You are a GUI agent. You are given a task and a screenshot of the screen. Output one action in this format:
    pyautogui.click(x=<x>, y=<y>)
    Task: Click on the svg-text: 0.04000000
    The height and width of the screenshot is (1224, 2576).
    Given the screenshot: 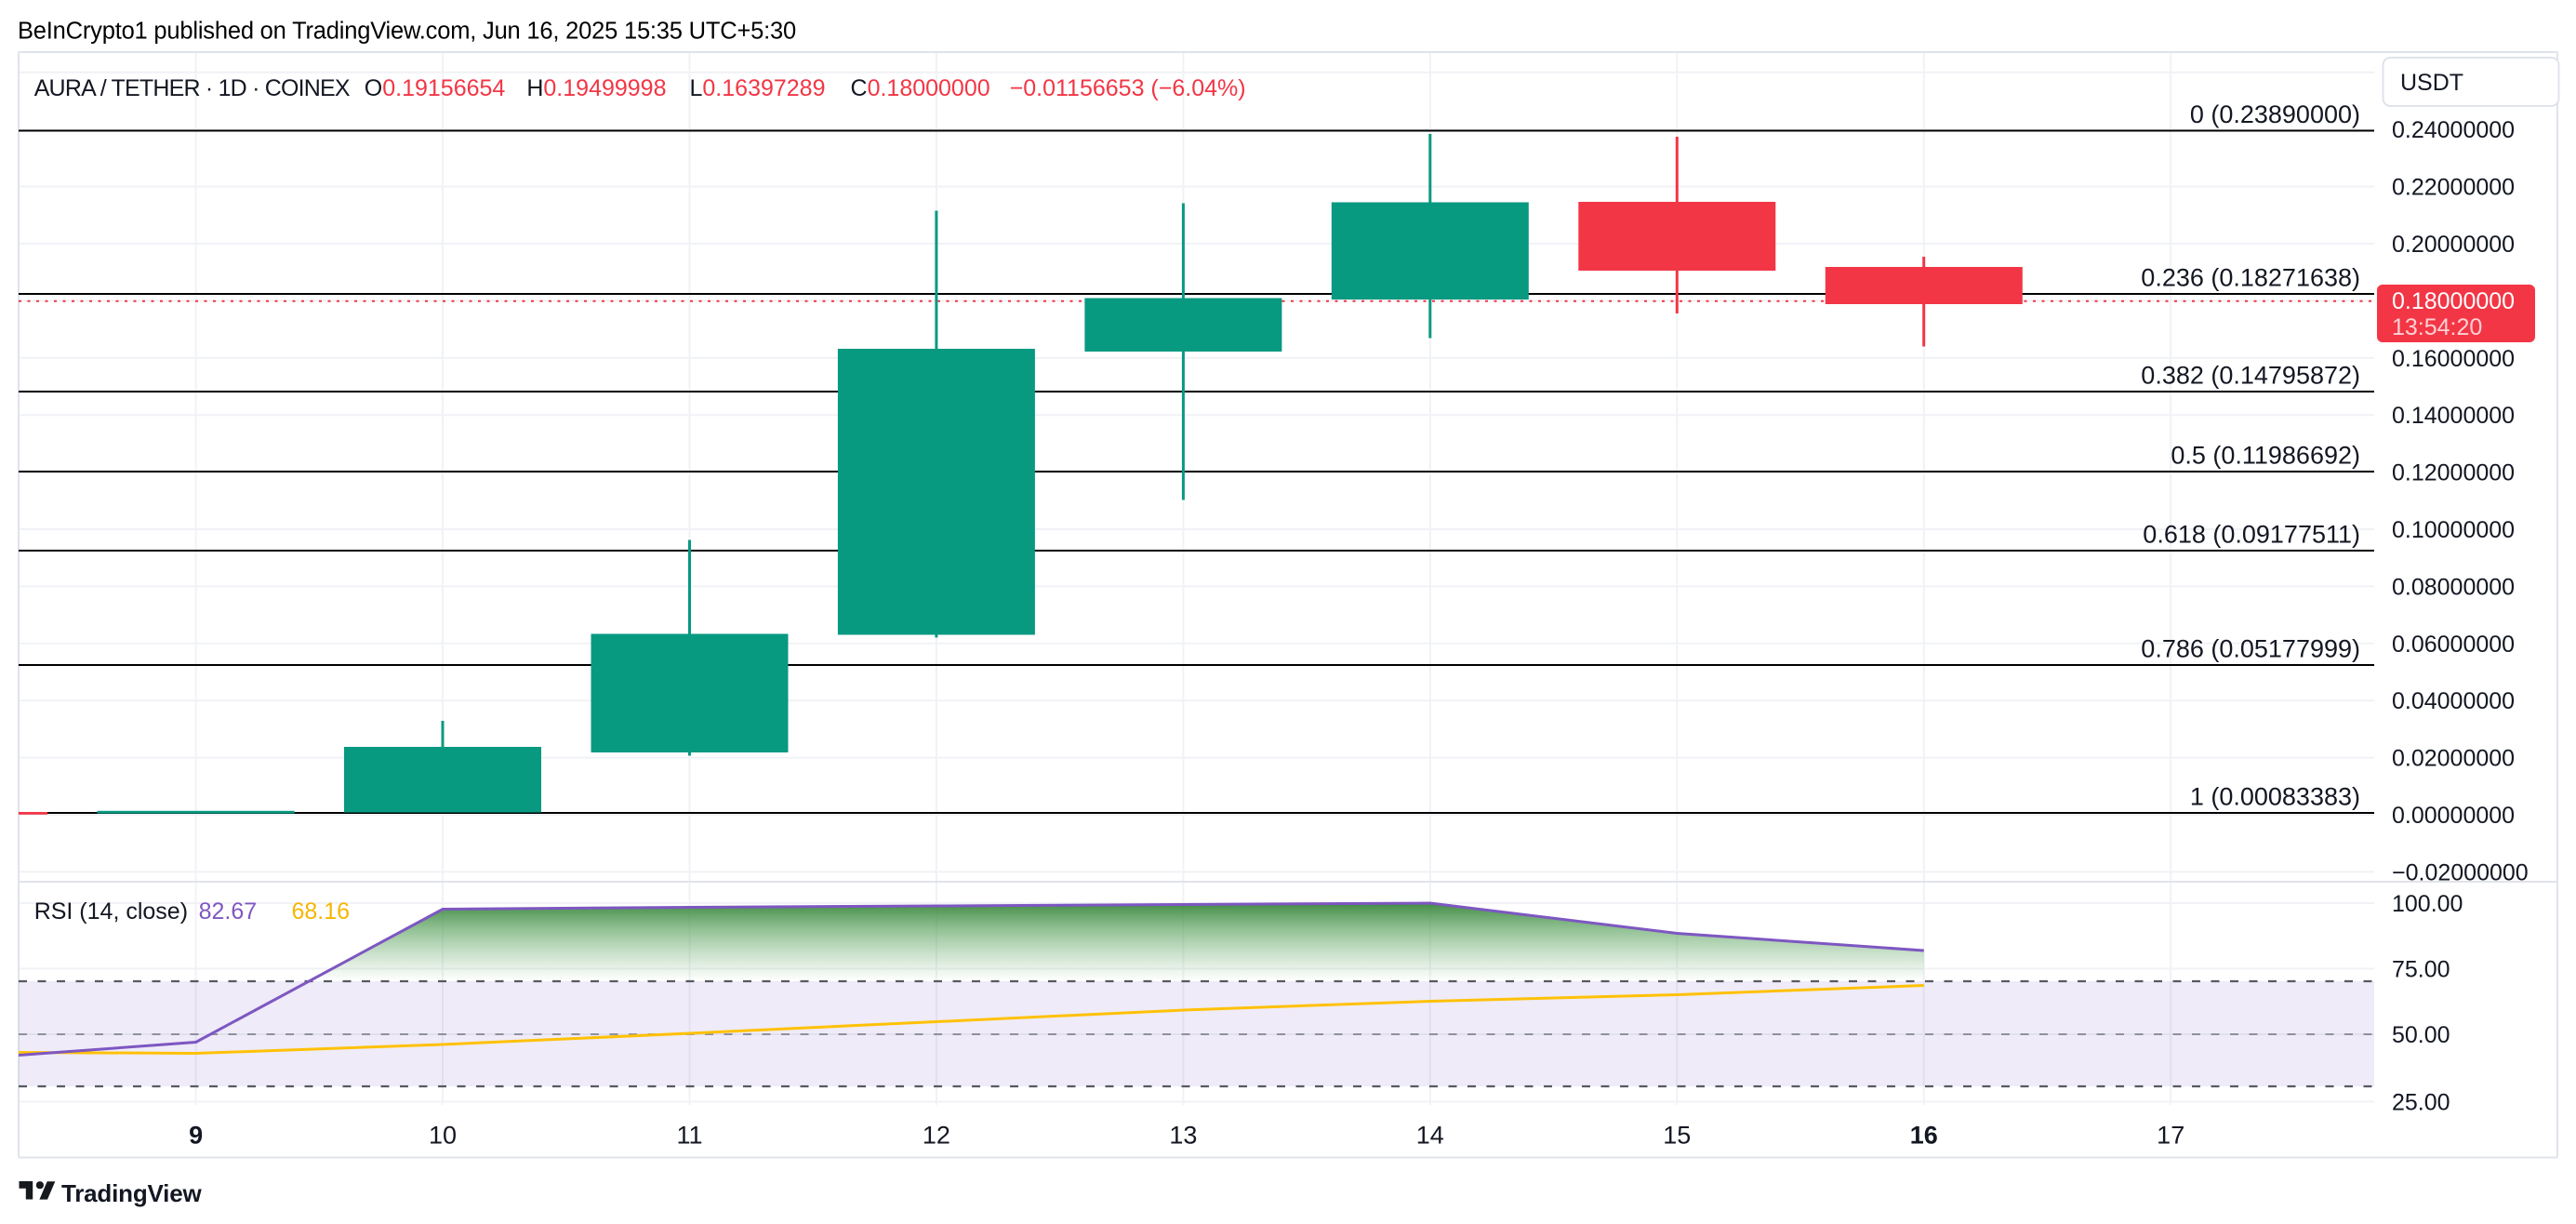 What is the action you would take?
    pyautogui.click(x=2453, y=701)
    